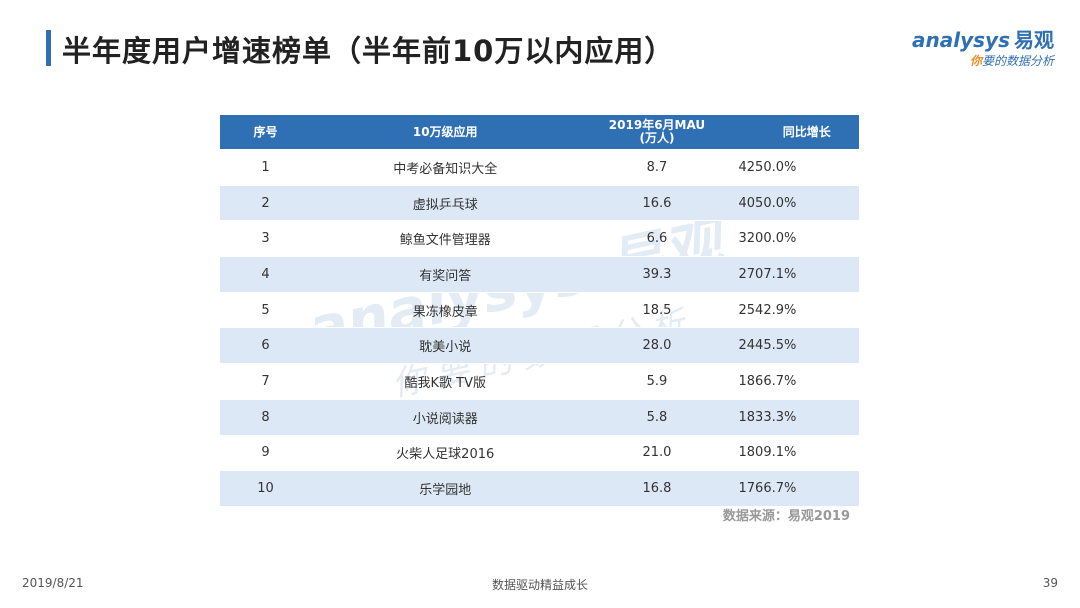 The image size is (1080, 608). Describe the element at coordinates (265, 309) in the screenshot. I see `cell-rank: 5` at that location.